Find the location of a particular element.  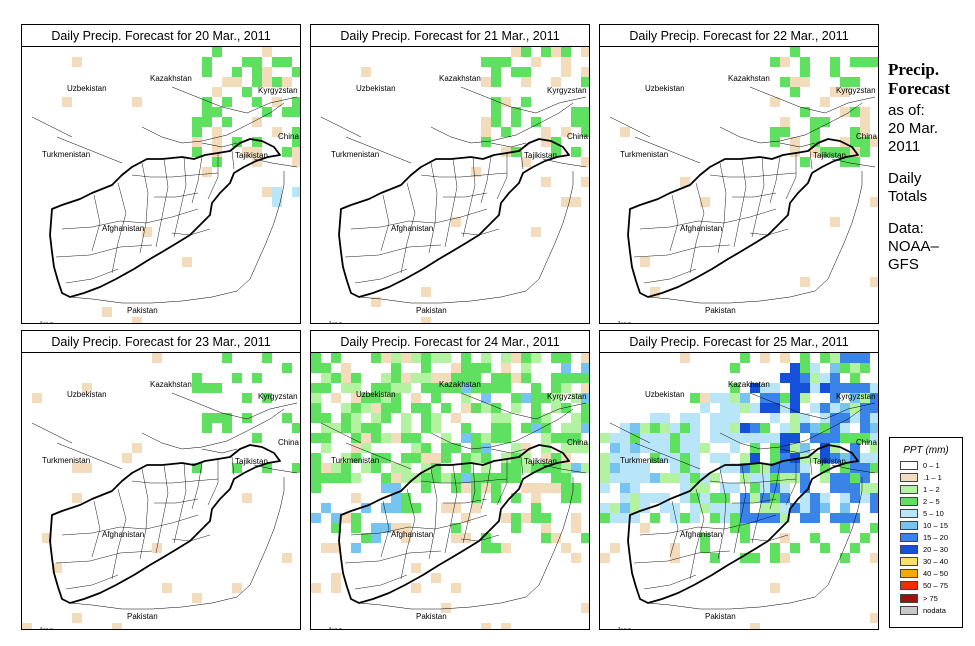

country-label-kyrgyzstan: Kyrgyzstan is located at coordinates (856, 396).